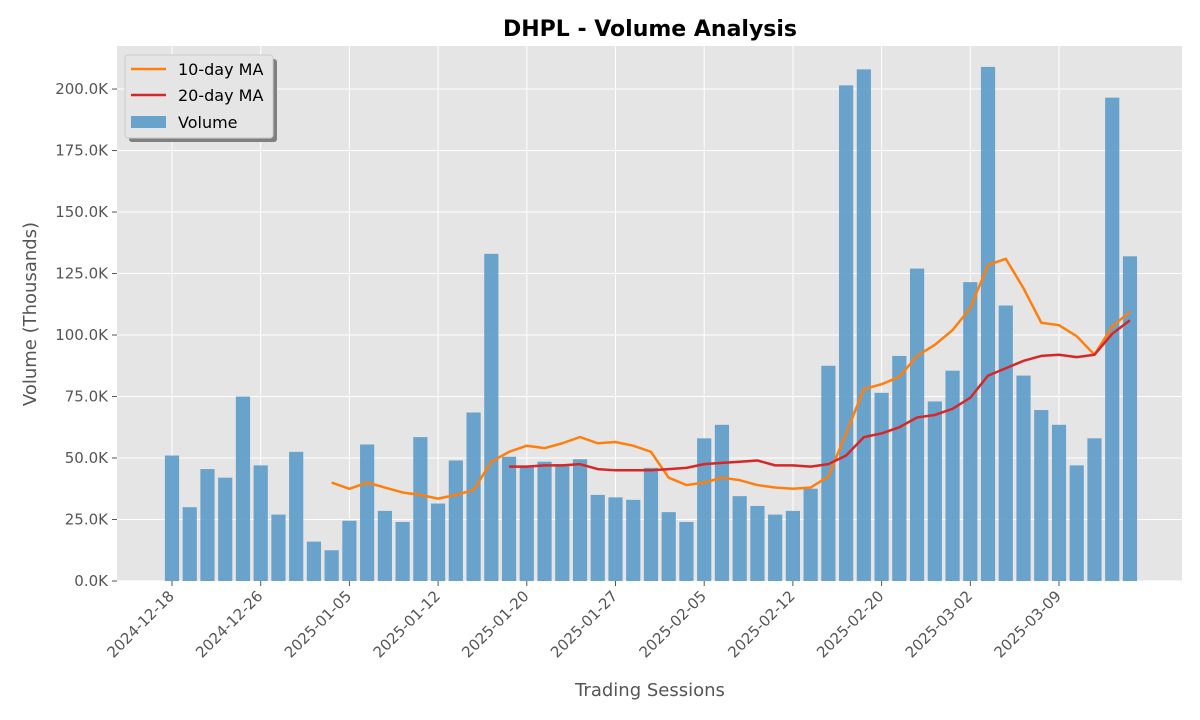 The width and height of the screenshot is (1200, 720). I want to click on x-axis-label: Trading Sessions, so click(649, 690).